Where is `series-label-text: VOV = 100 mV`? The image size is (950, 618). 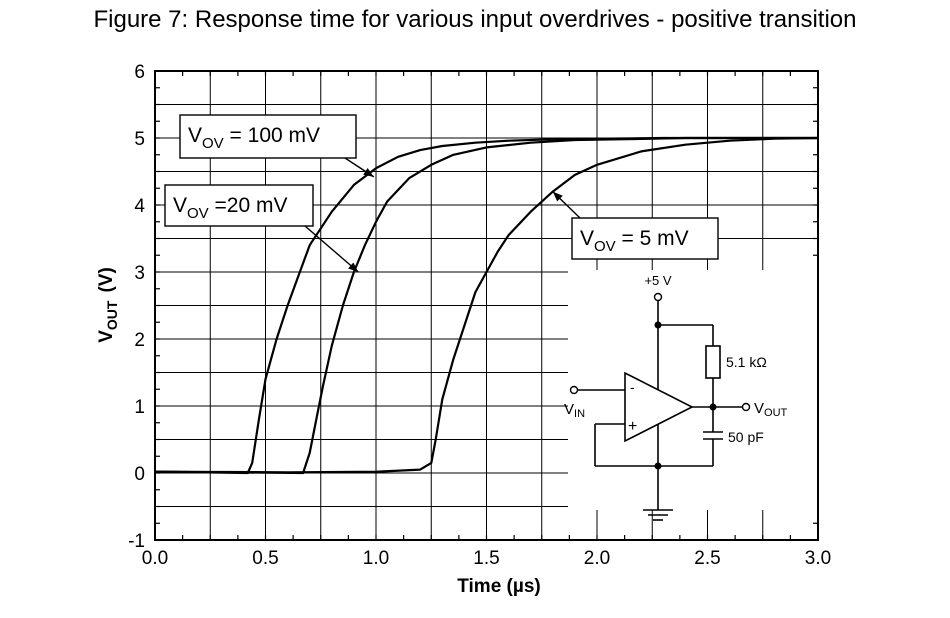 series-label-text: VOV = 100 mV is located at coordinates (254, 138).